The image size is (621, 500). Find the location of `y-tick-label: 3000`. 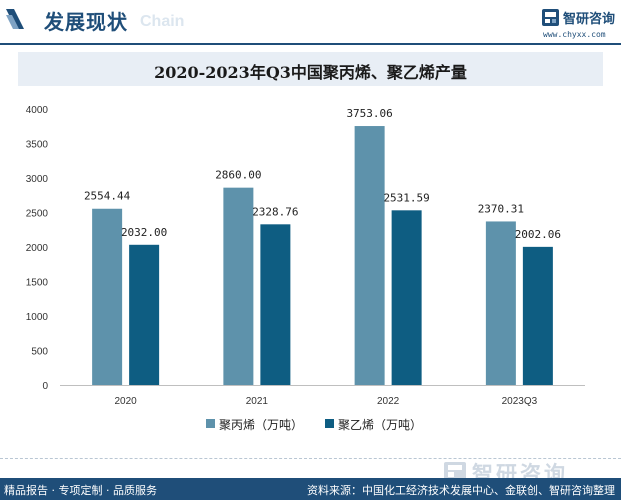

y-tick-label: 3000 is located at coordinates (37, 179).